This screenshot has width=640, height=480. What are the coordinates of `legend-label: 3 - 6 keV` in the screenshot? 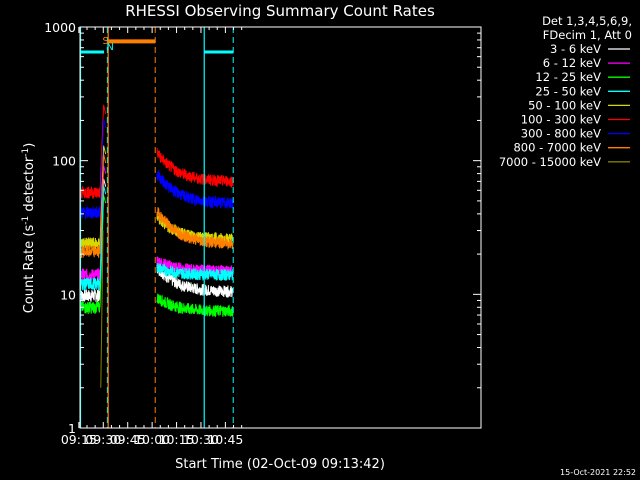 It's located at (575, 49).